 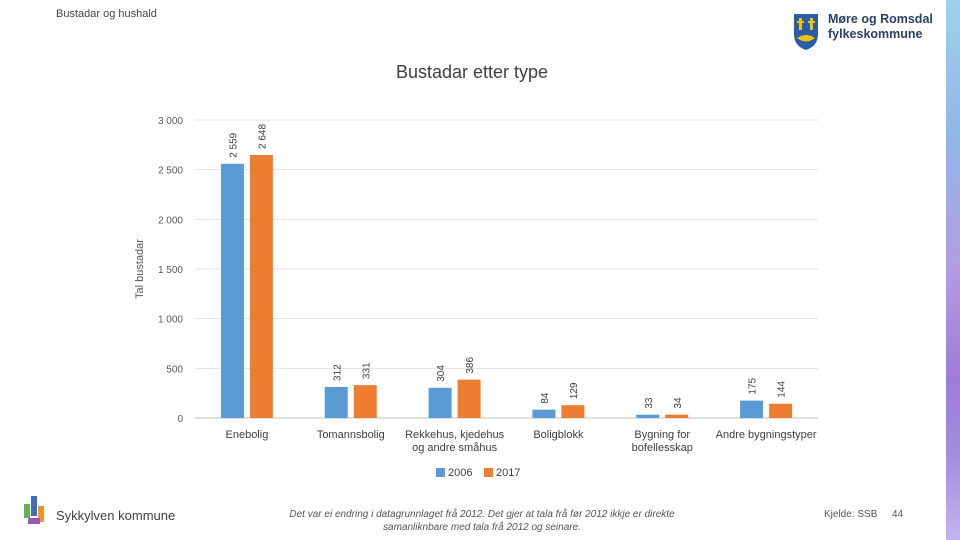 I want to click on legend-label: 2017, so click(x=508, y=473).